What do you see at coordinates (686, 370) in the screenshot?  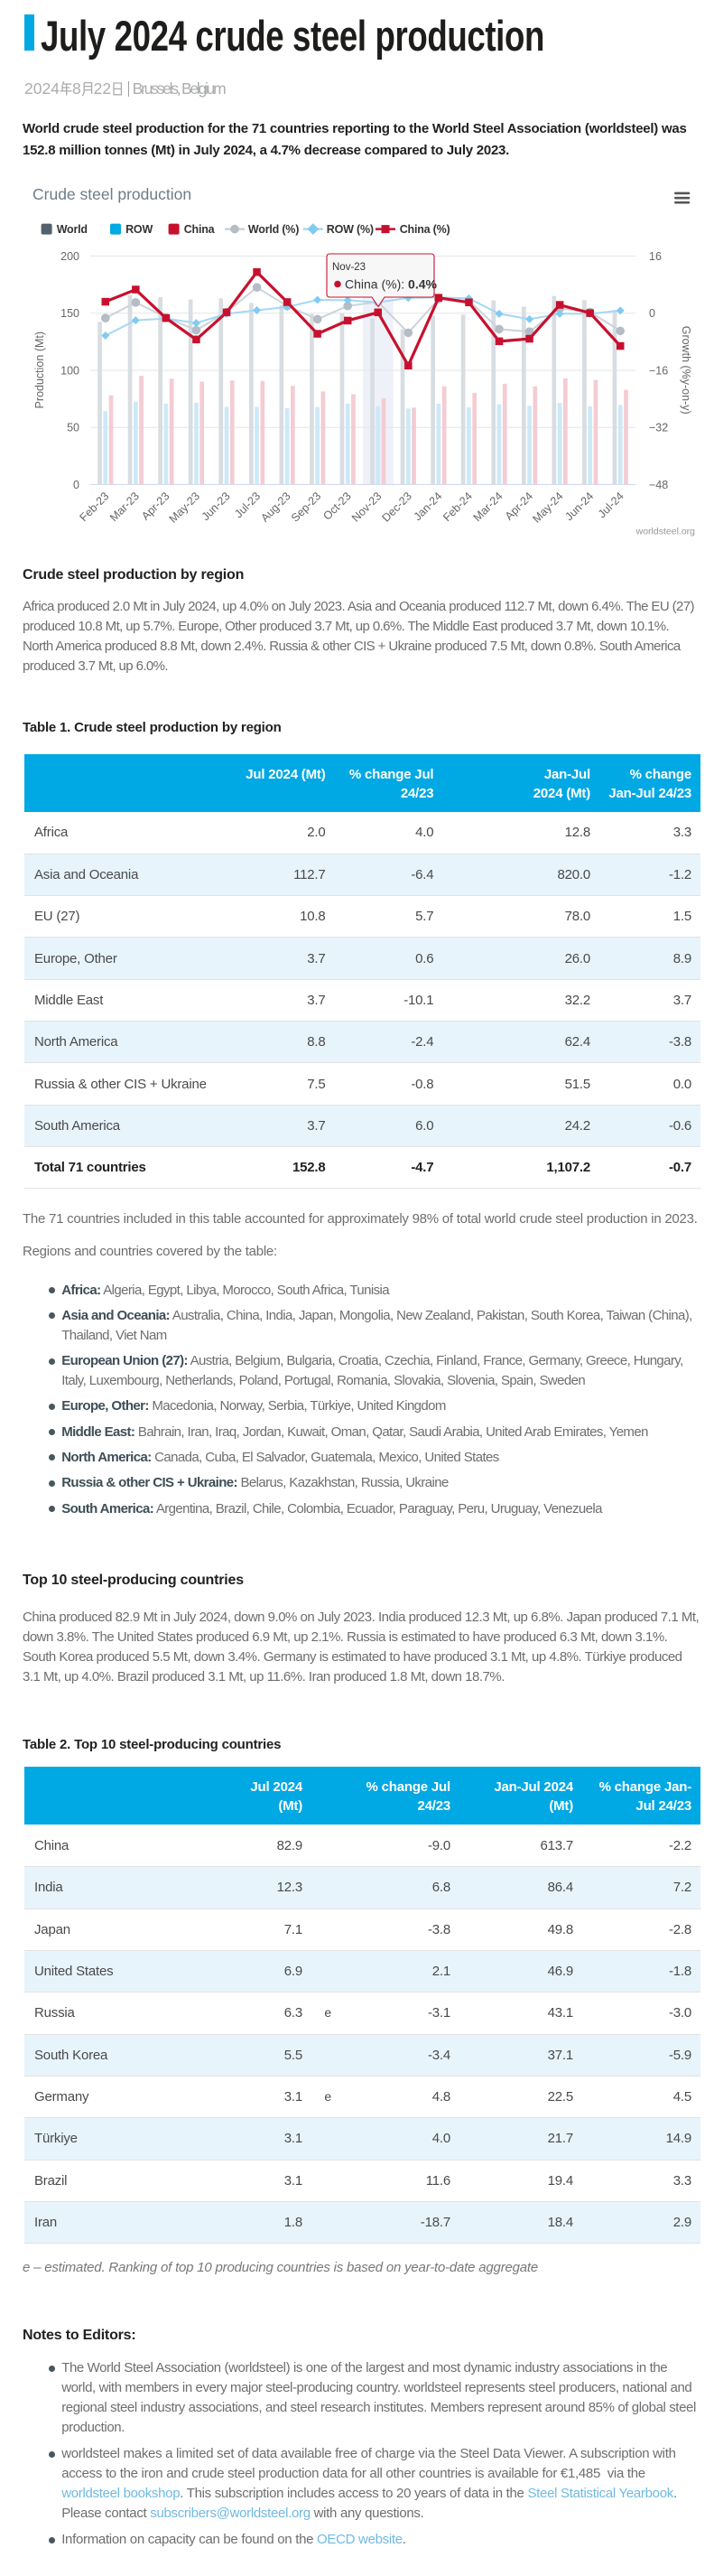 I see `svg-text: Growth (%y-on-y)` at bounding box center [686, 370].